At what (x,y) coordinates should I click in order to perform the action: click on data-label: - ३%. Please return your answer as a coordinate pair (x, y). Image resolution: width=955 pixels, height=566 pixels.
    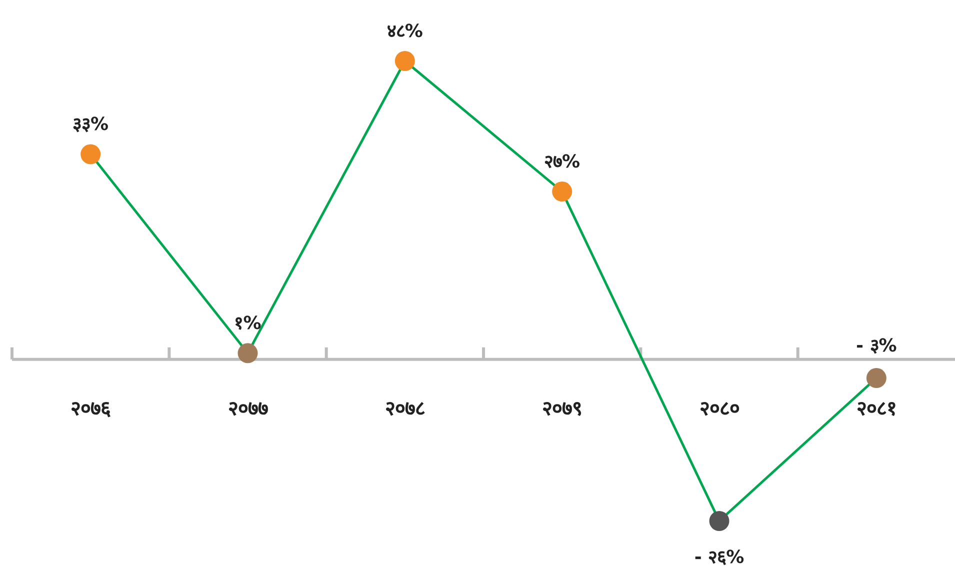
    Looking at the image, I should click on (876, 345).